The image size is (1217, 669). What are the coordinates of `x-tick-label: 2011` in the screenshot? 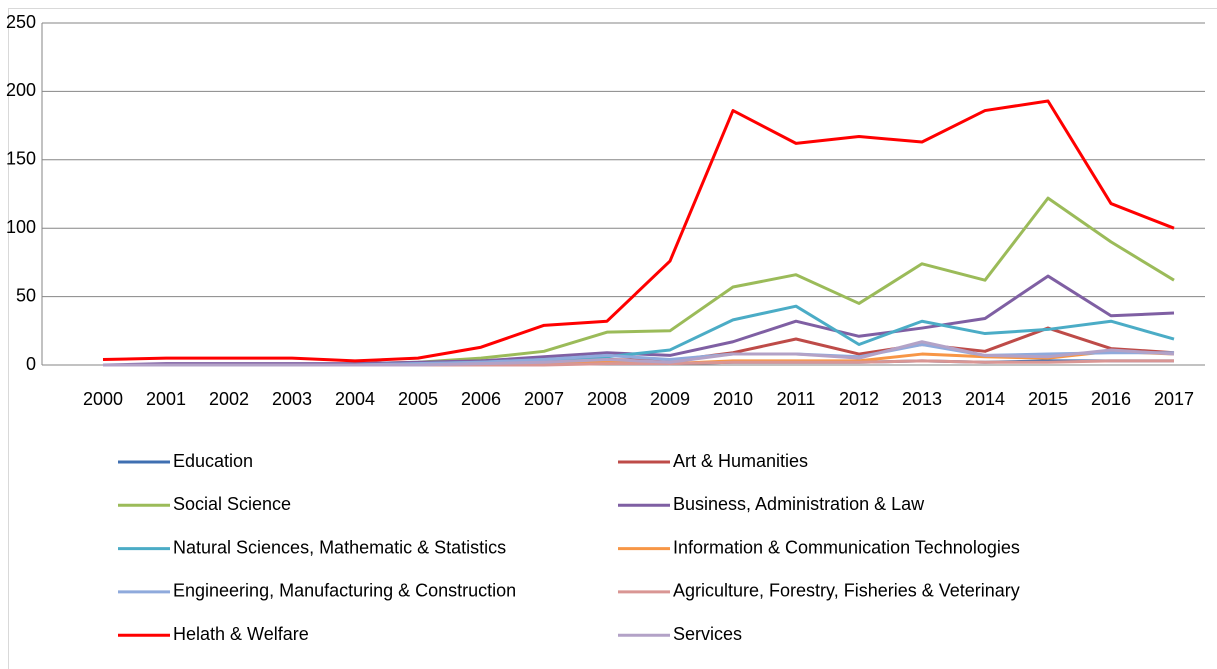 It's located at (796, 399).